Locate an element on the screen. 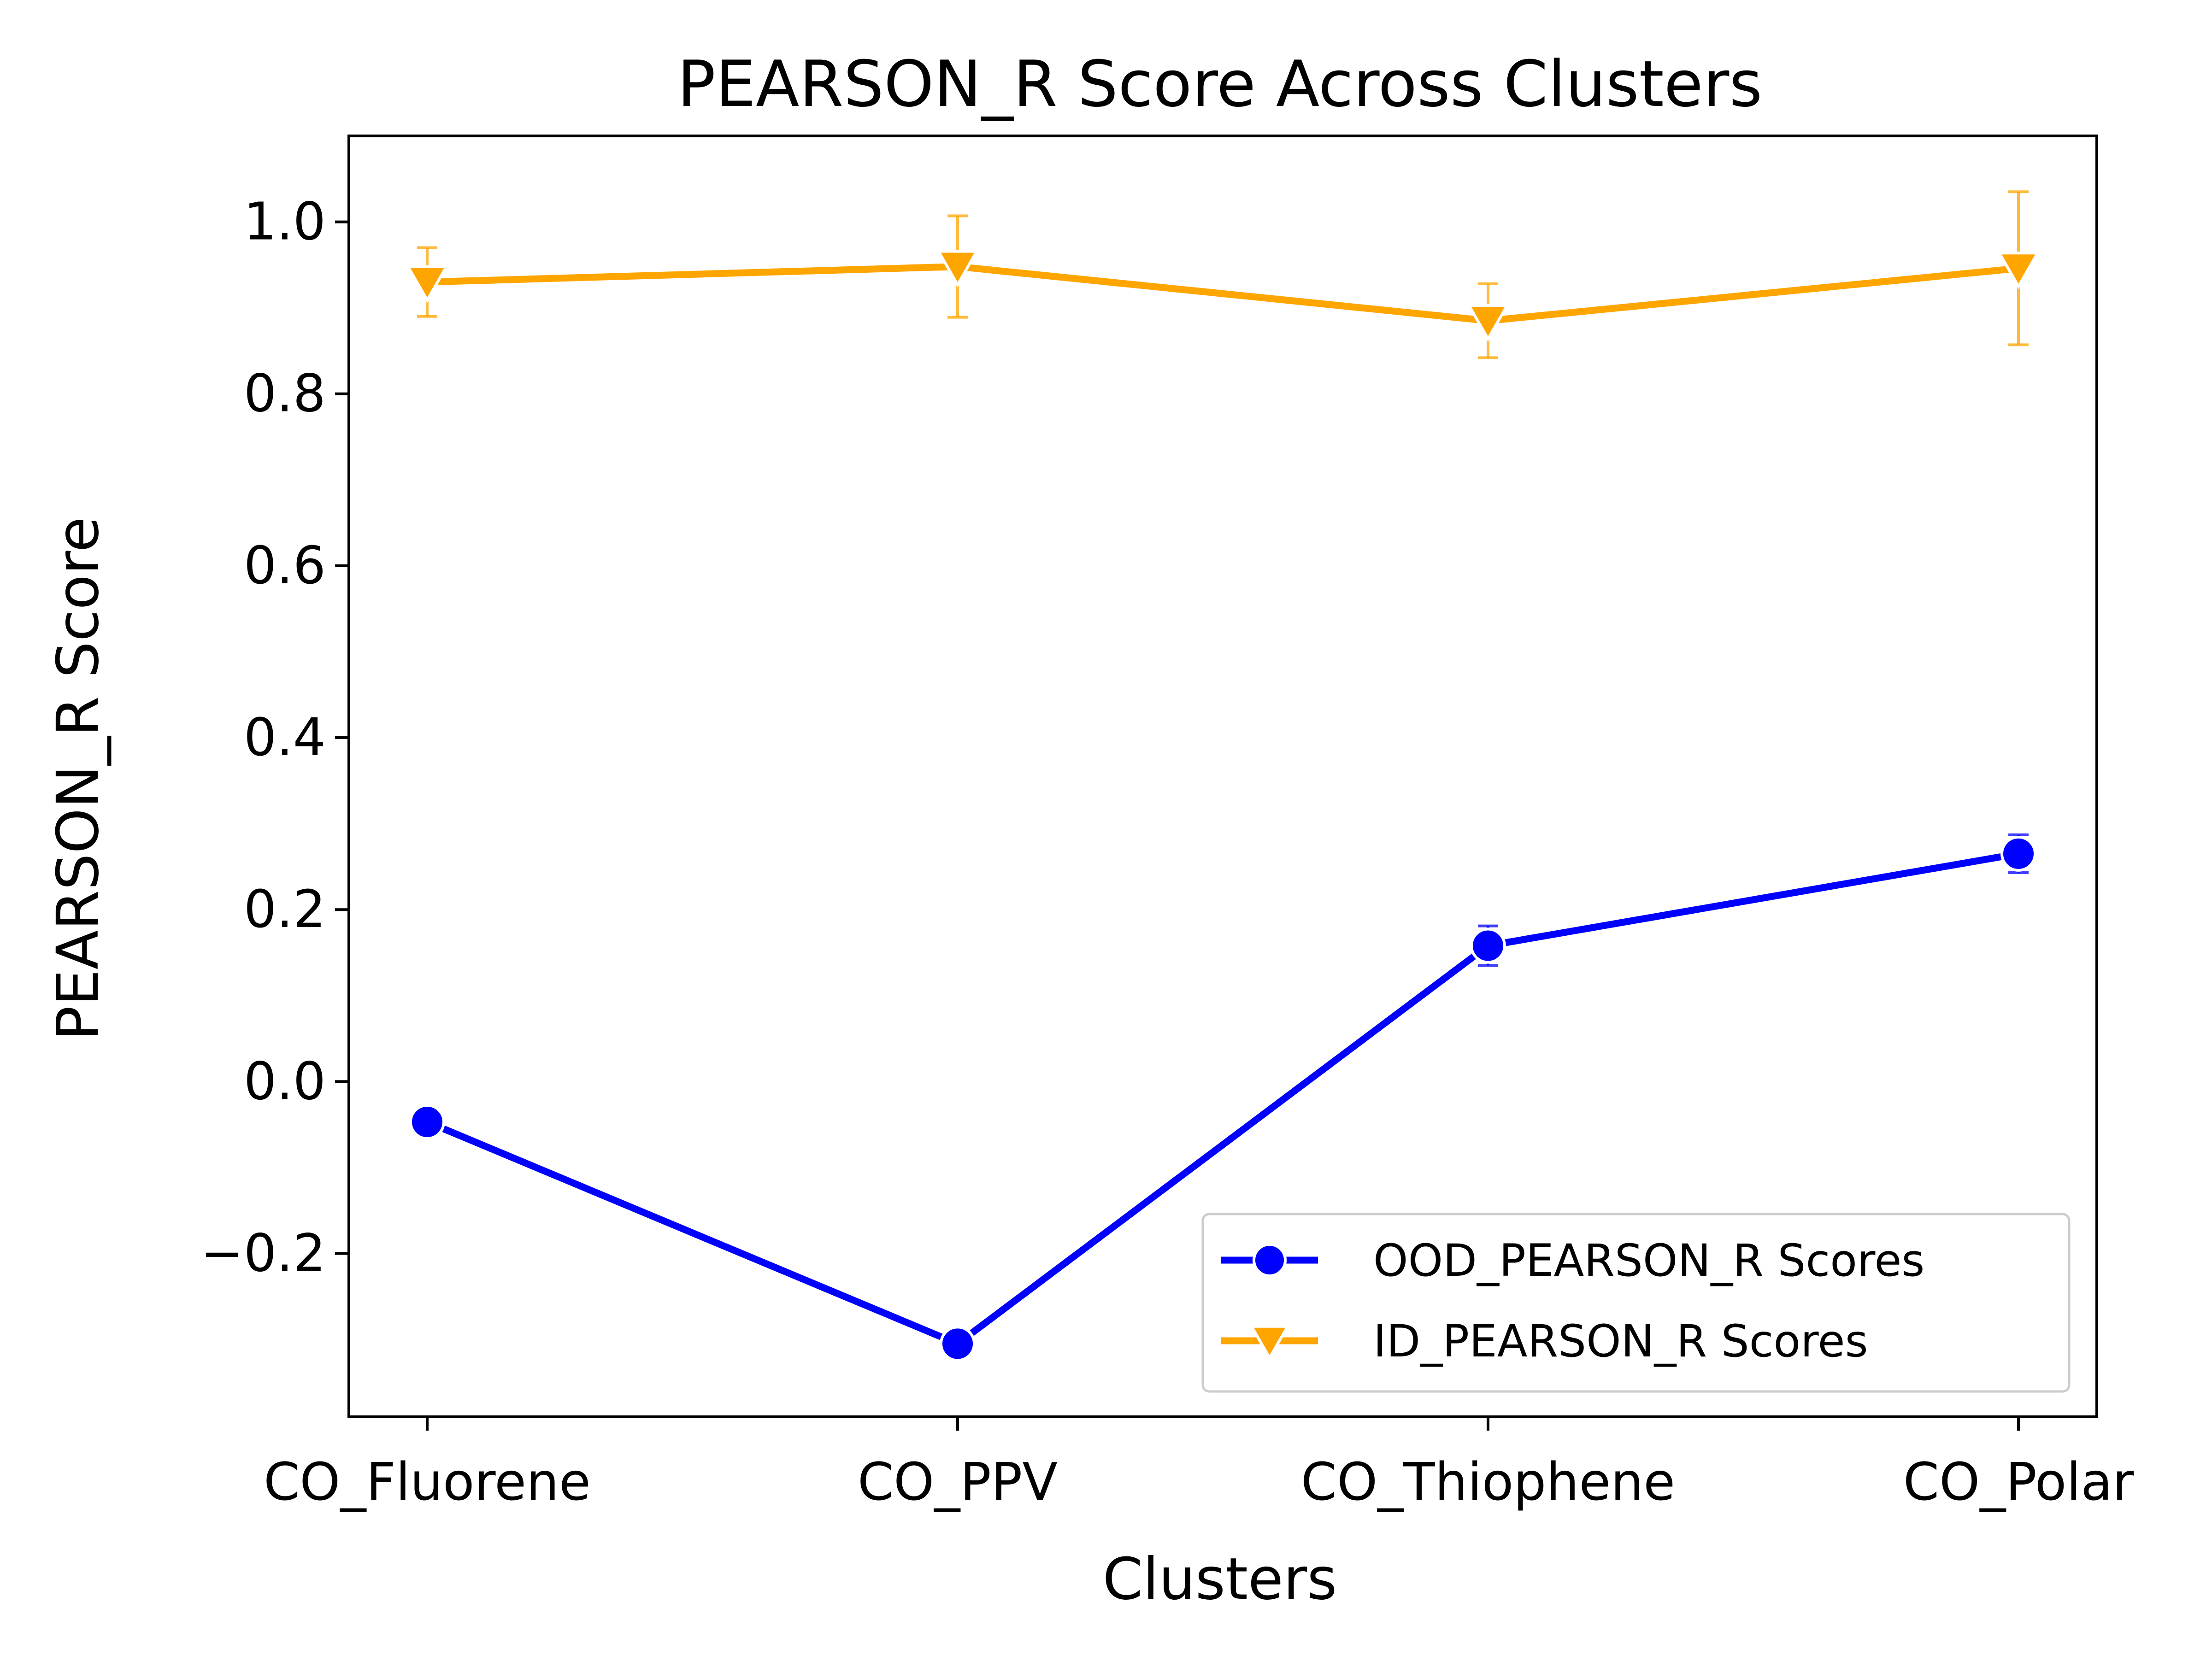 Image resolution: width=2212 pixels, height=1661 pixels. legend-ood-marker is located at coordinates (1270, 1260).